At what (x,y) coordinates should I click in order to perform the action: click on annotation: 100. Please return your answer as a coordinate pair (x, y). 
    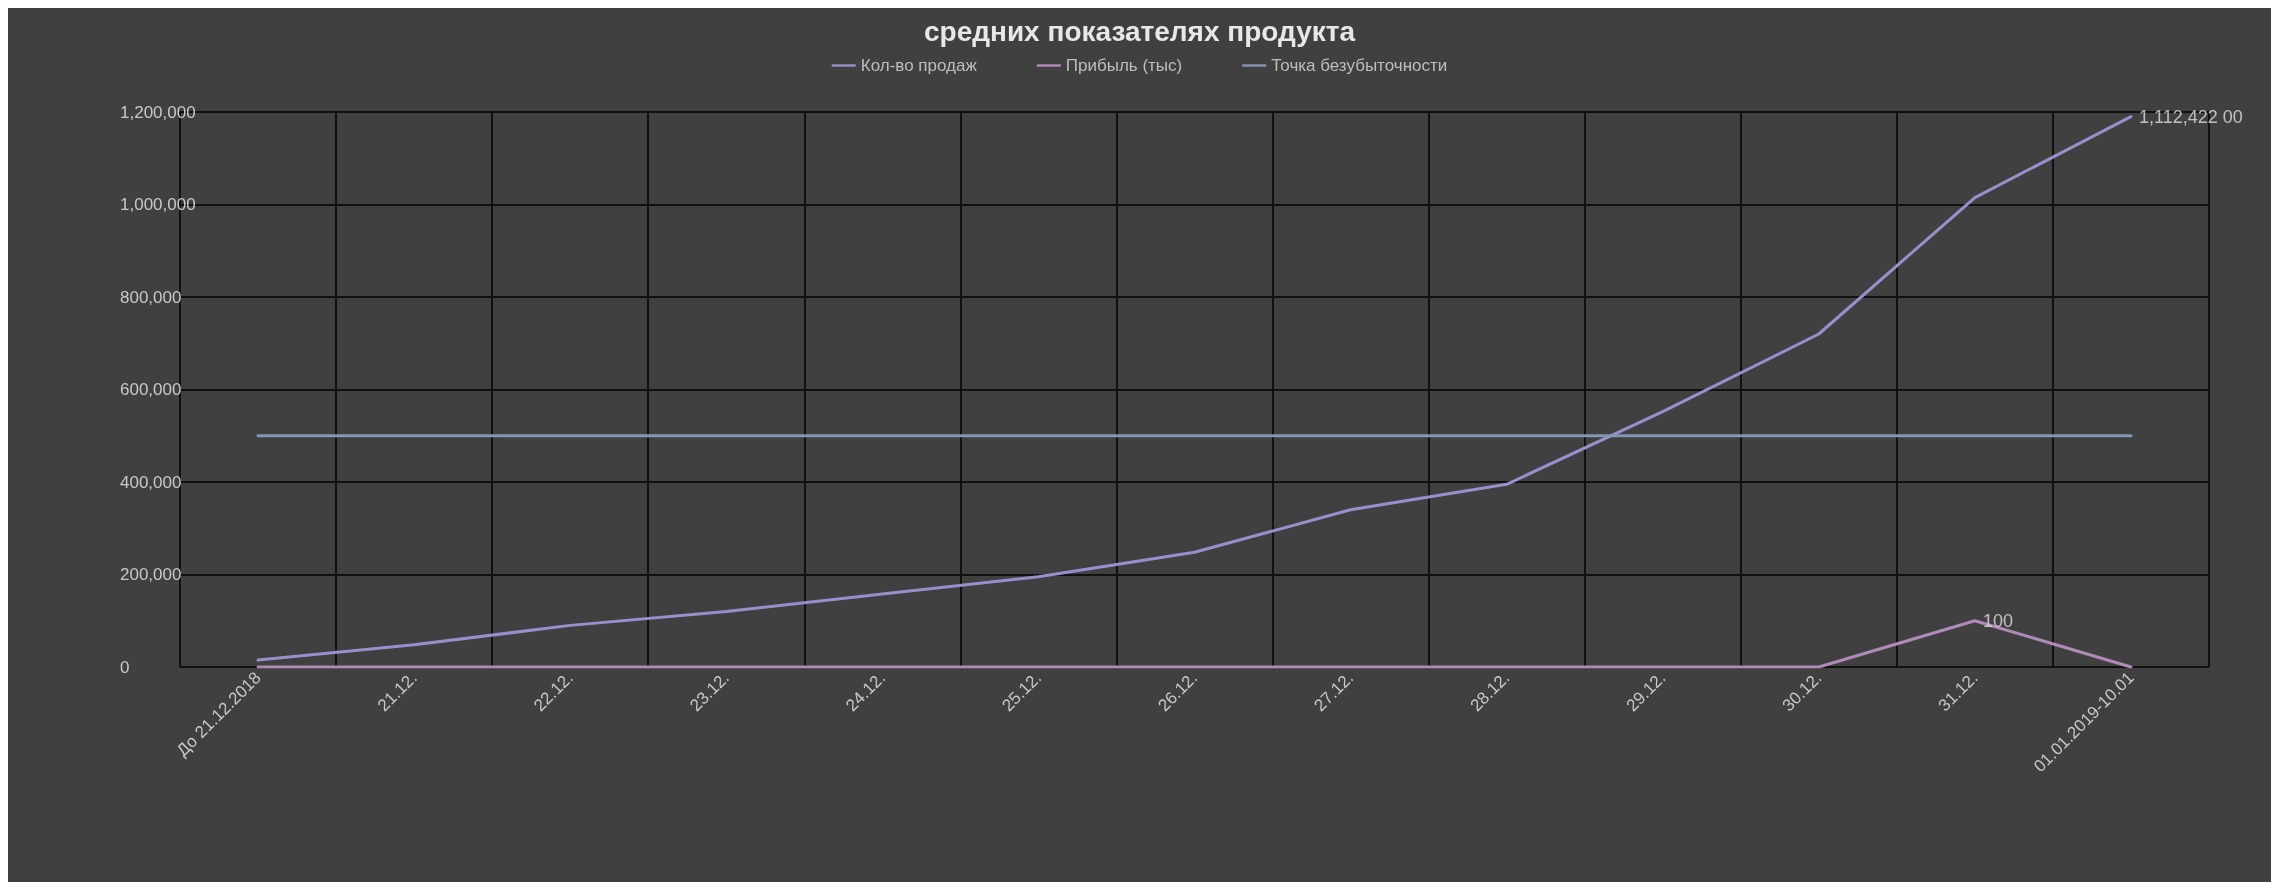
    Looking at the image, I should click on (1997, 620).